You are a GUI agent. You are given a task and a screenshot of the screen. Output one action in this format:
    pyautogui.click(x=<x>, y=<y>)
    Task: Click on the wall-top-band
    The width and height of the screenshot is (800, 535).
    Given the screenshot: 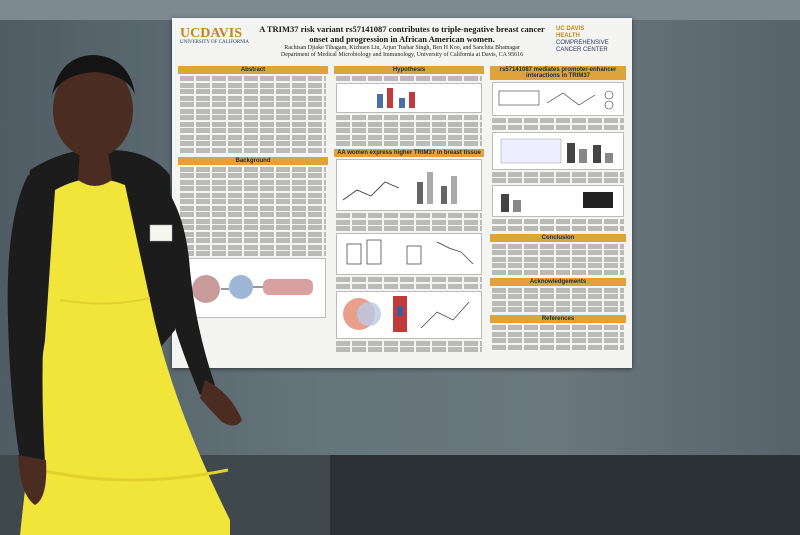 What is the action you would take?
    pyautogui.click(x=400, y=10)
    